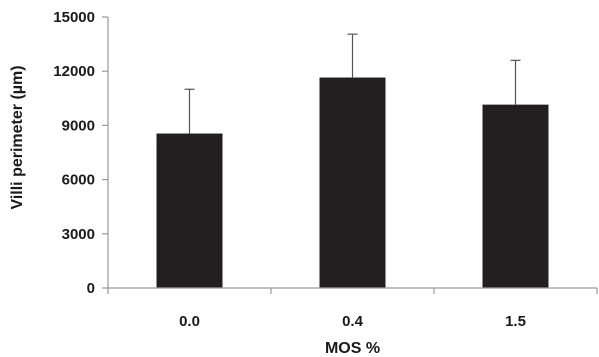 This screenshot has height=357, width=599. I want to click on y-tick-label: 9000, so click(78, 125).